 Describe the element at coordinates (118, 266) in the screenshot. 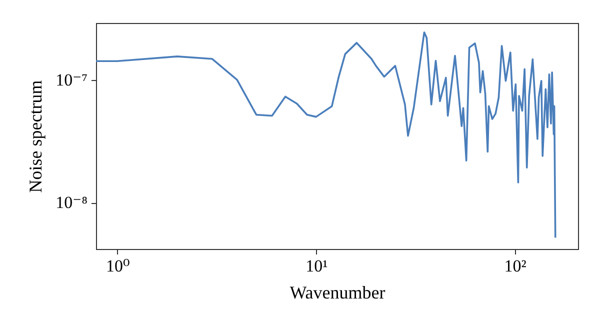

I see `x-tick-label: 10⁰` at that location.